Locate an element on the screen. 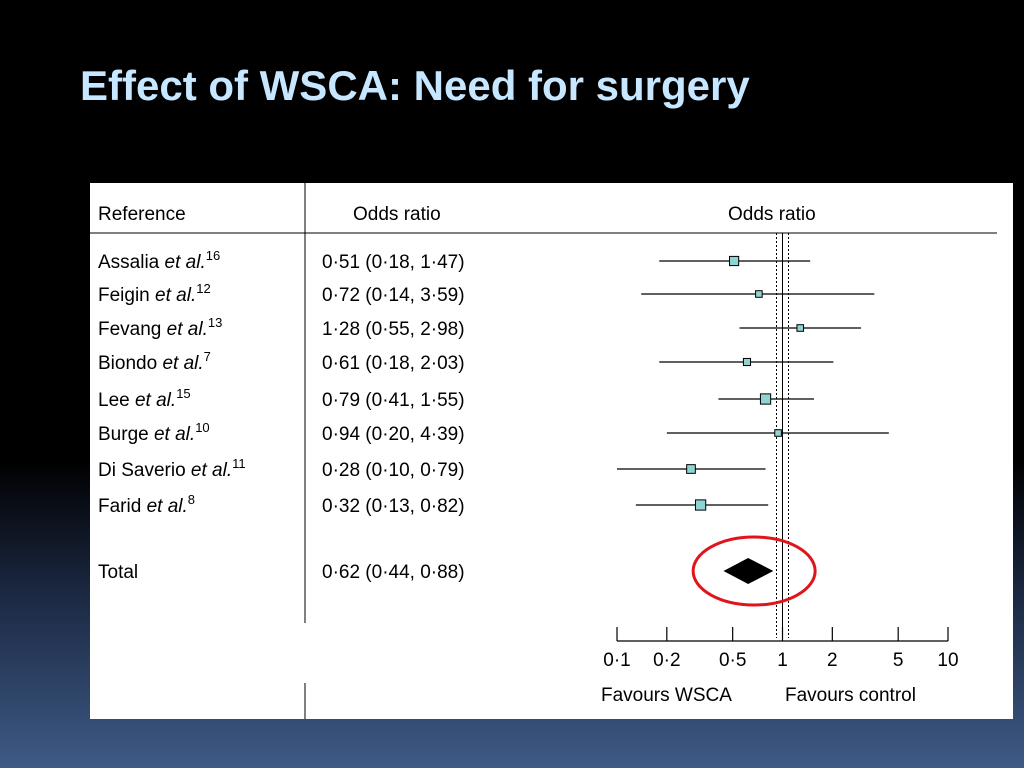  study-ref-superscript: 16 is located at coordinates (213, 255).